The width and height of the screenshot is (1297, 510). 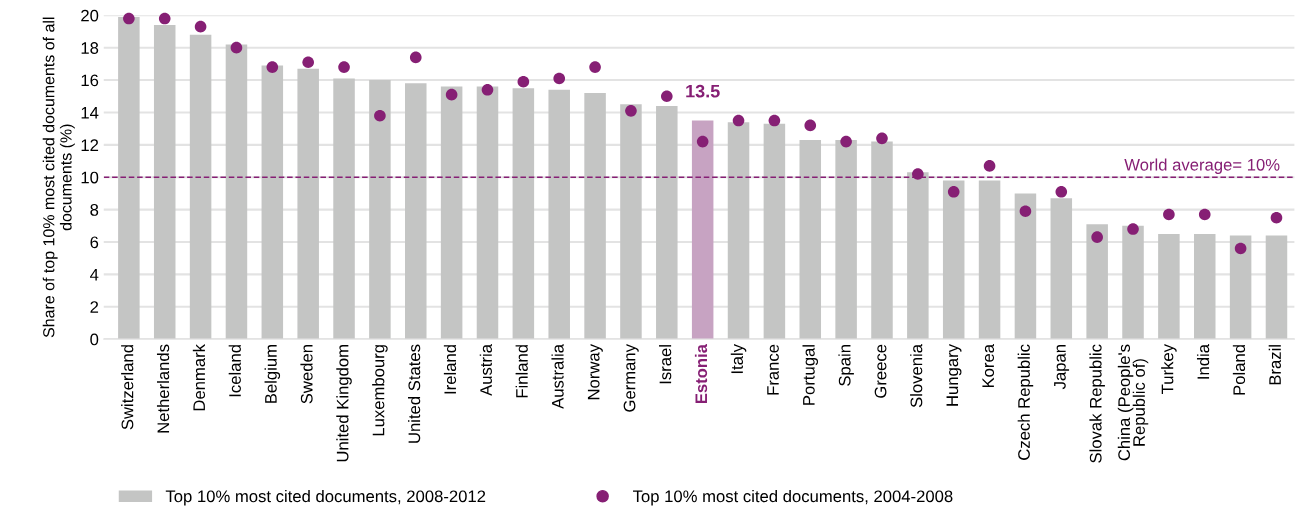 What do you see at coordinates (90, 15) in the screenshot?
I see `y-tick-label: 20` at bounding box center [90, 15].